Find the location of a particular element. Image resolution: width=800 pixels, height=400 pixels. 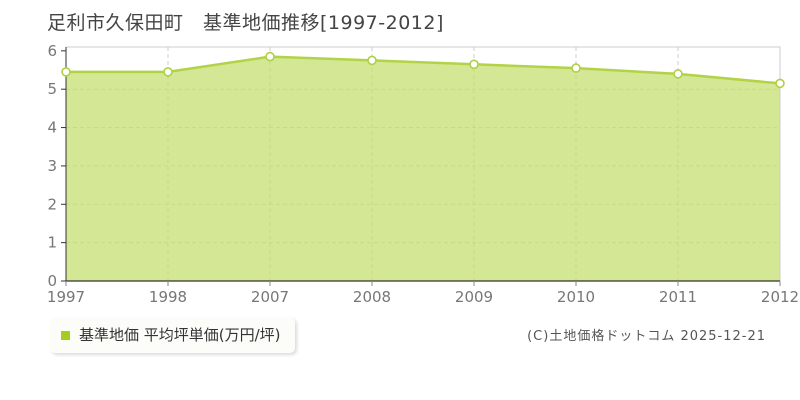

y-tick-label: 3 is located at coordinates (52, 166).